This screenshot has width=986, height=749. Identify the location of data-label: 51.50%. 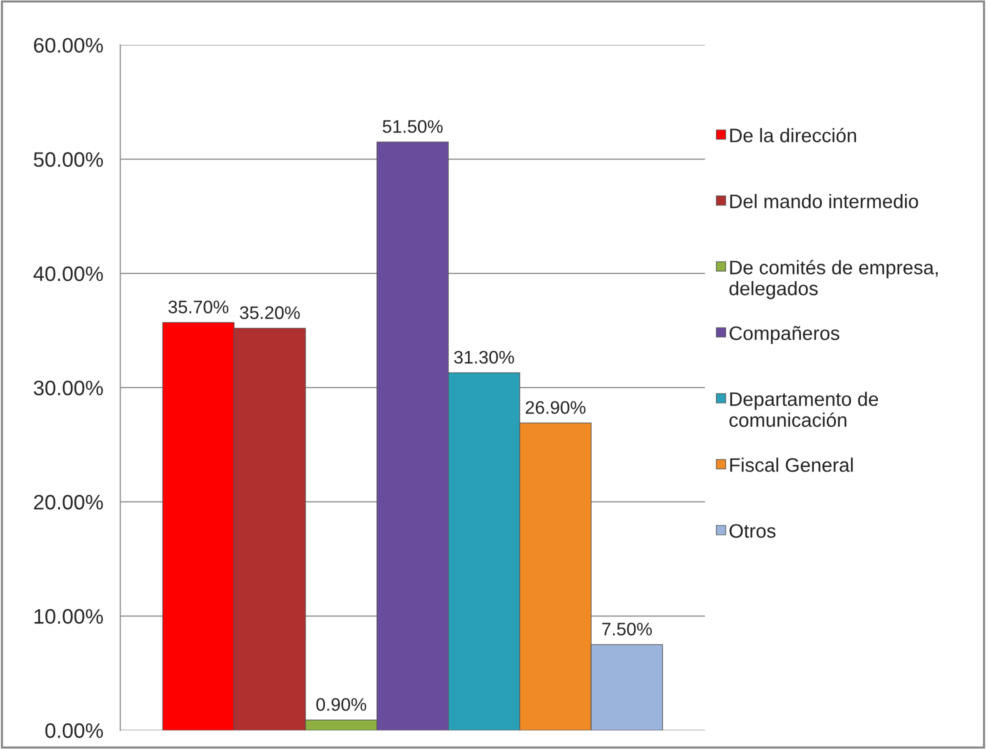
(412, 126).